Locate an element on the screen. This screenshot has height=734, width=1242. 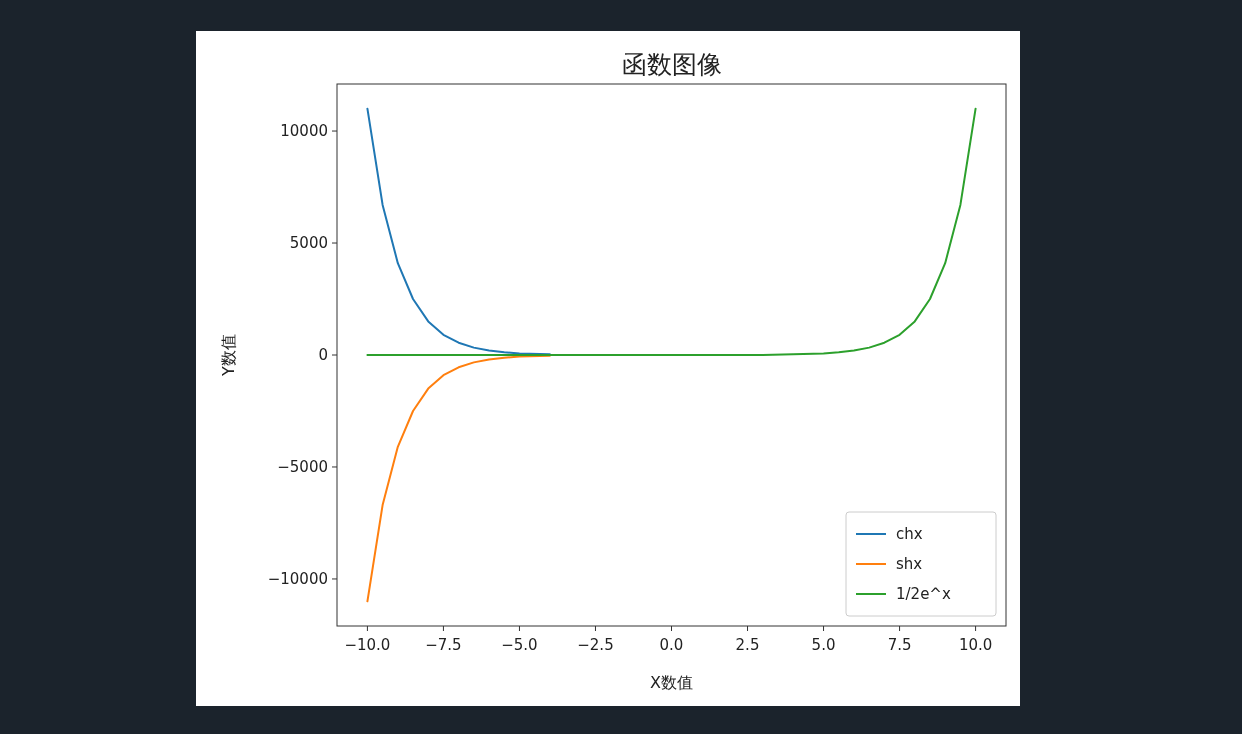
x-tick-label: 0.0 is located at coordinates (671, 645).